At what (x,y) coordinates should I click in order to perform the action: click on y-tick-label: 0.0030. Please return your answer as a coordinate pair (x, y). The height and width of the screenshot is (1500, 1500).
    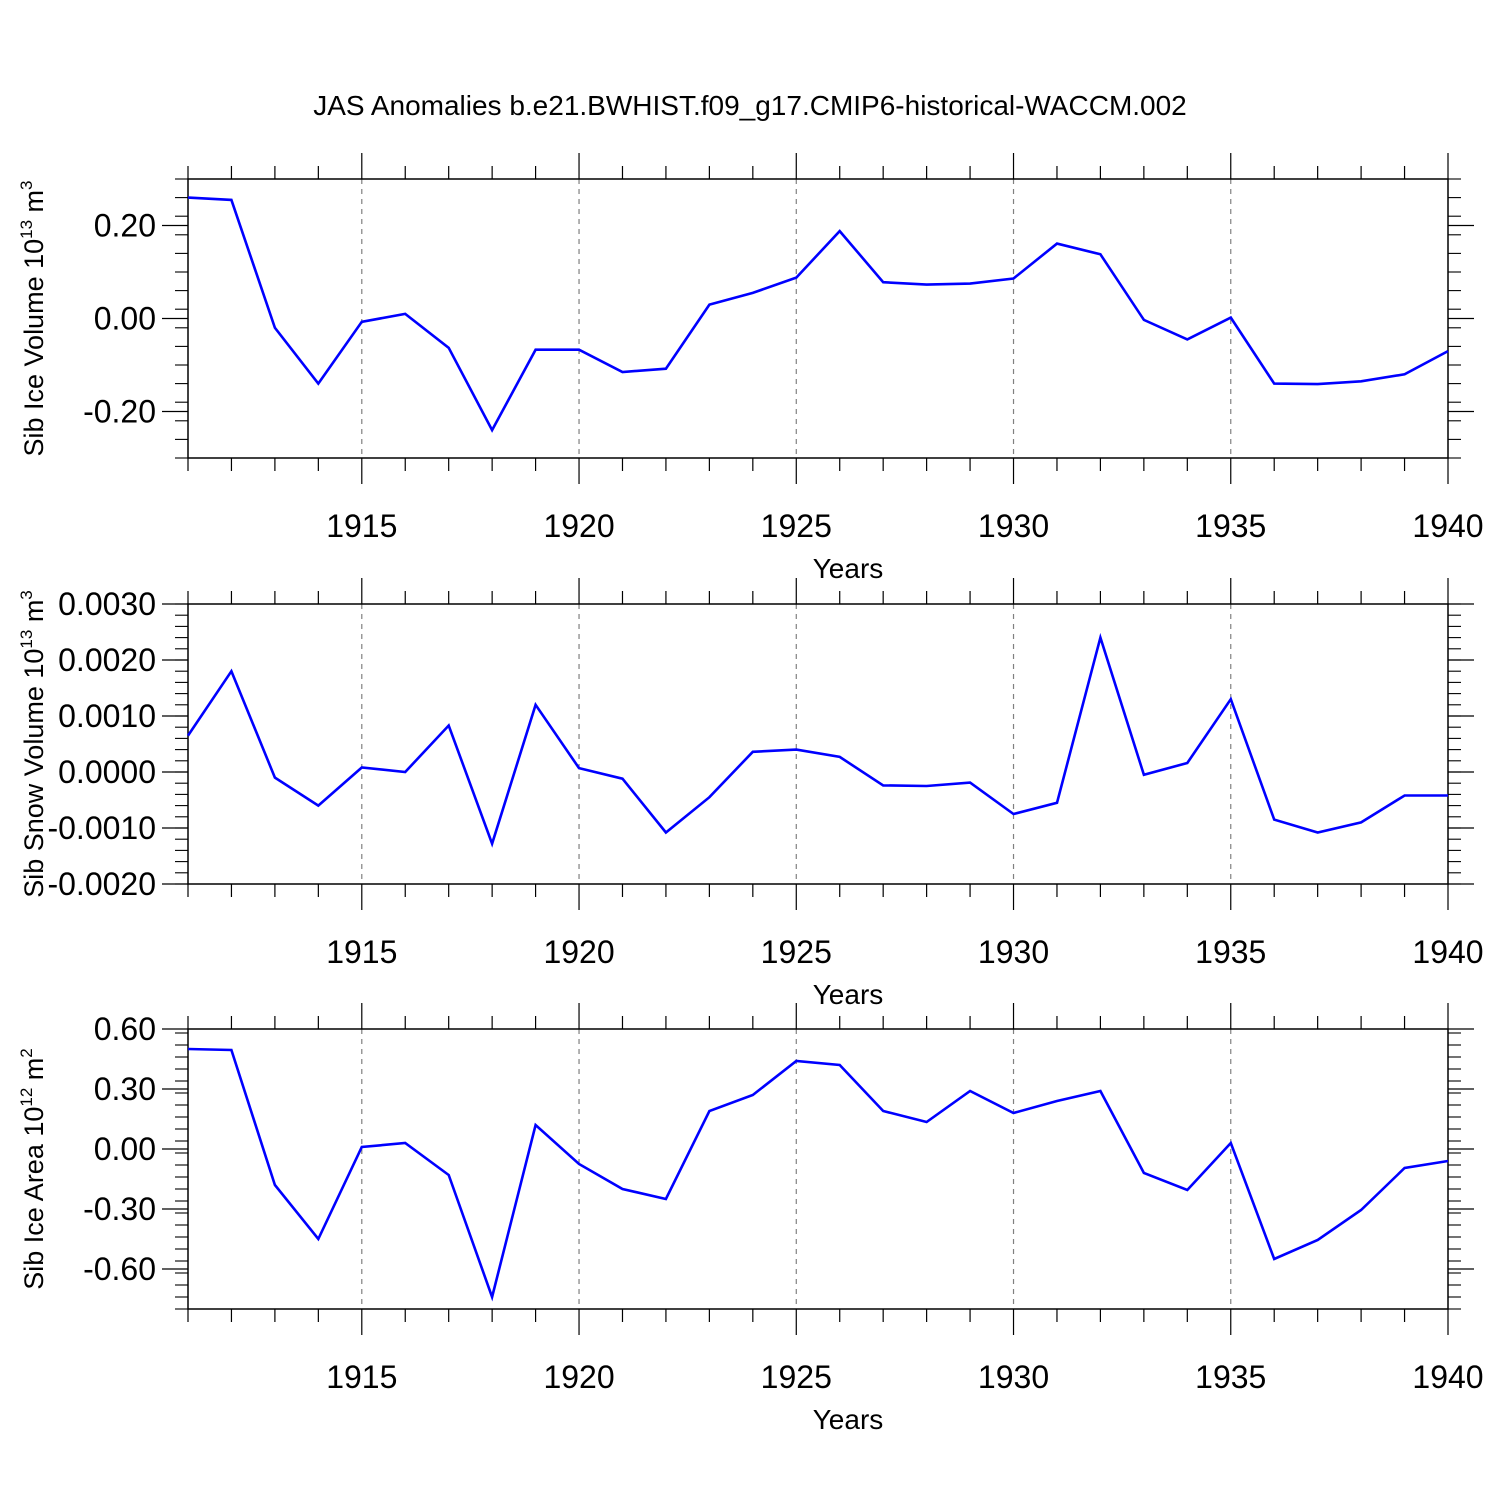
    Looking at the image, I should click on (107, 604).